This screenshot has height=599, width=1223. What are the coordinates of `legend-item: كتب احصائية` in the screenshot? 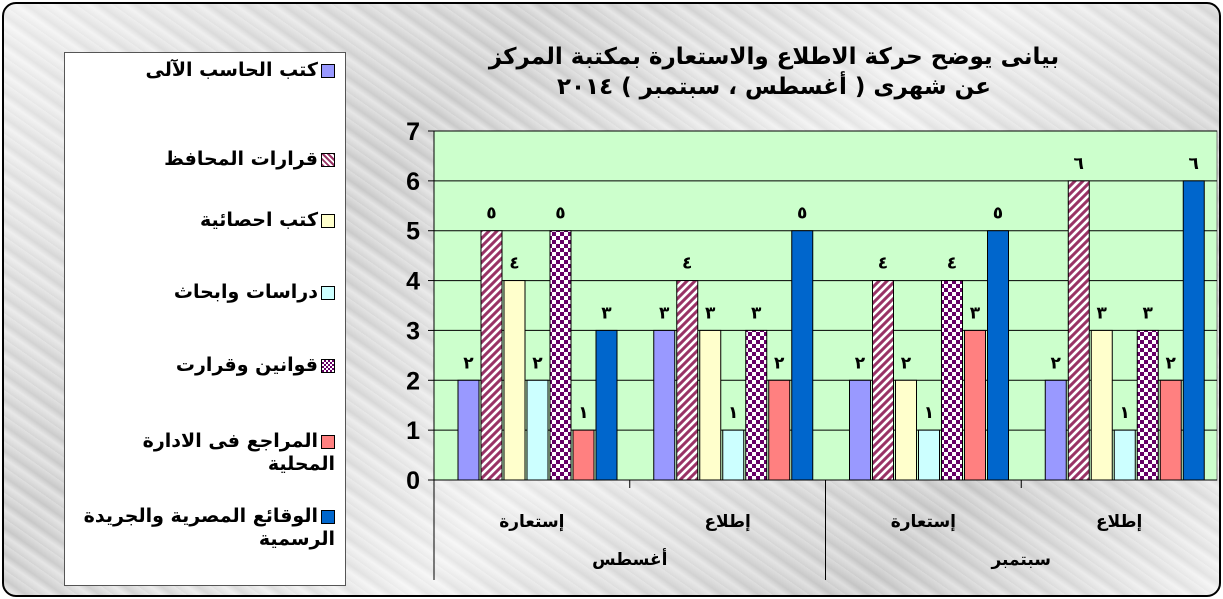 It's located at (205, 220).